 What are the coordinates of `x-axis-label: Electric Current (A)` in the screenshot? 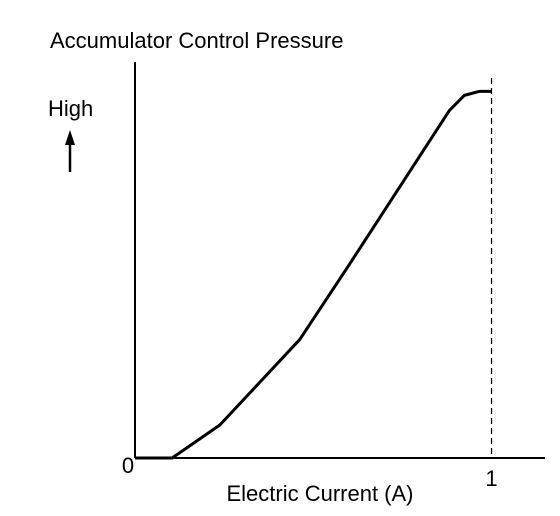 It's located at (319, 493).